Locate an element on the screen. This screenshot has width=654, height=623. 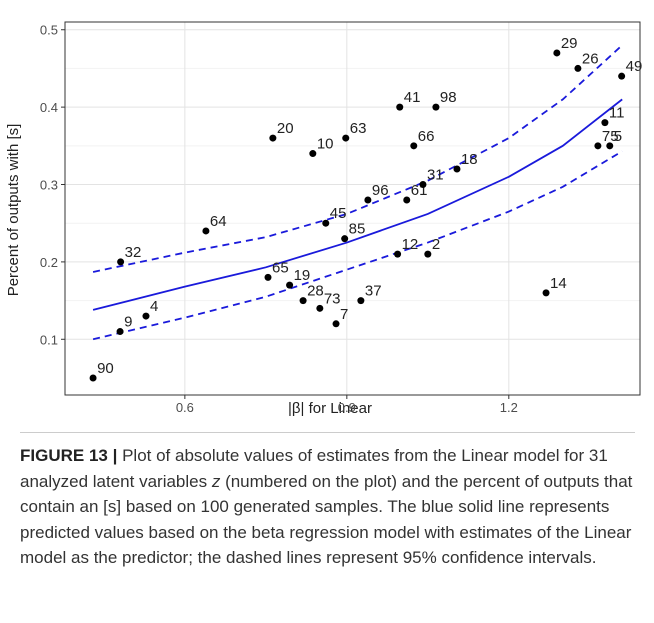
point-label: 5 is located at coordinates (618, 136).